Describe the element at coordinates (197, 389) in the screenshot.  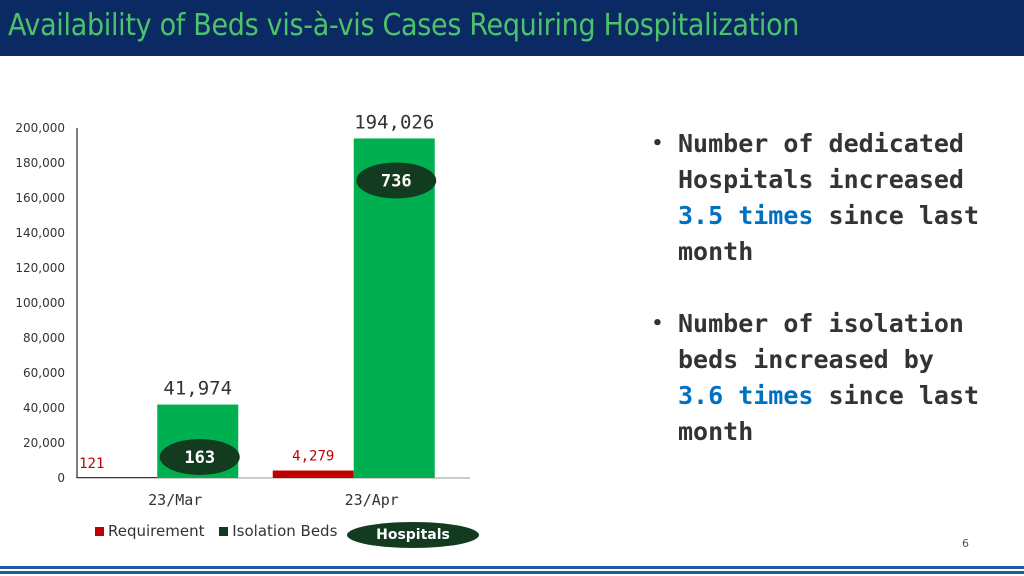
I see `data-label-isolation-beds: 41,974` at that location.